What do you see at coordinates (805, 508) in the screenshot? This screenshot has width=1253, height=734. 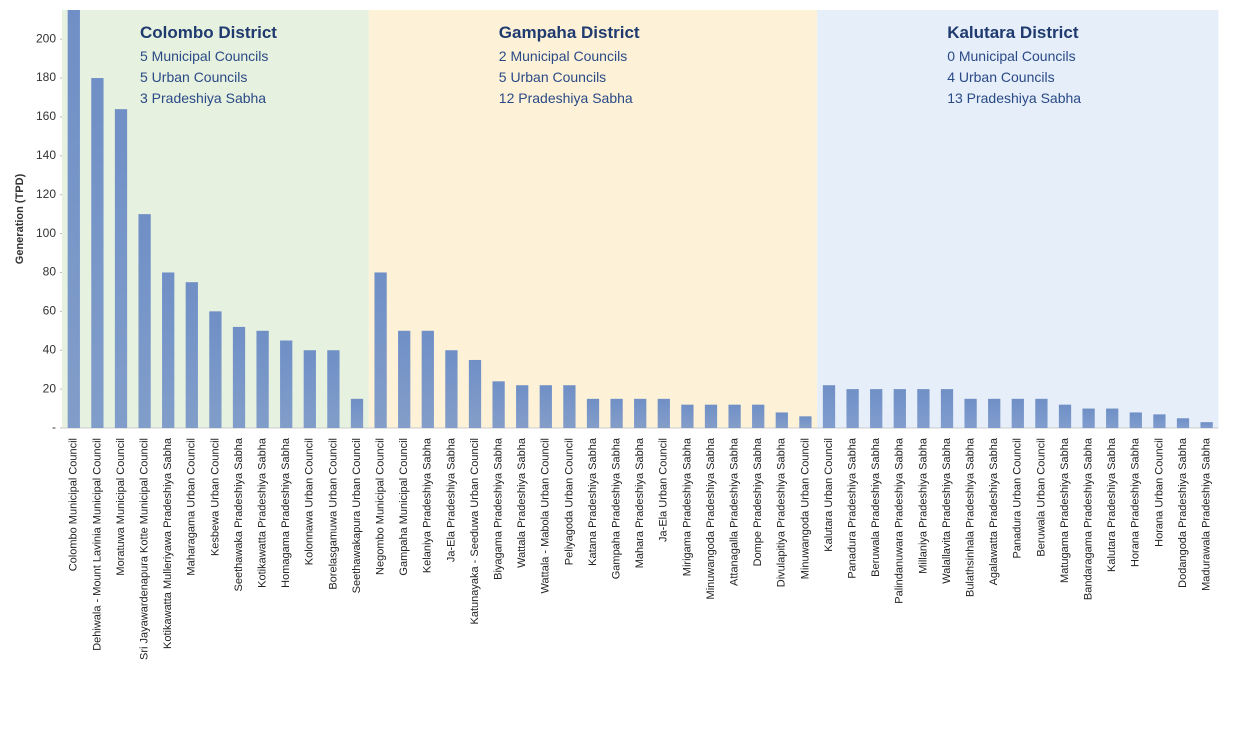 I see `x-tick-label: Minuwangoda Urban Council` at bounding box center [805, 508].